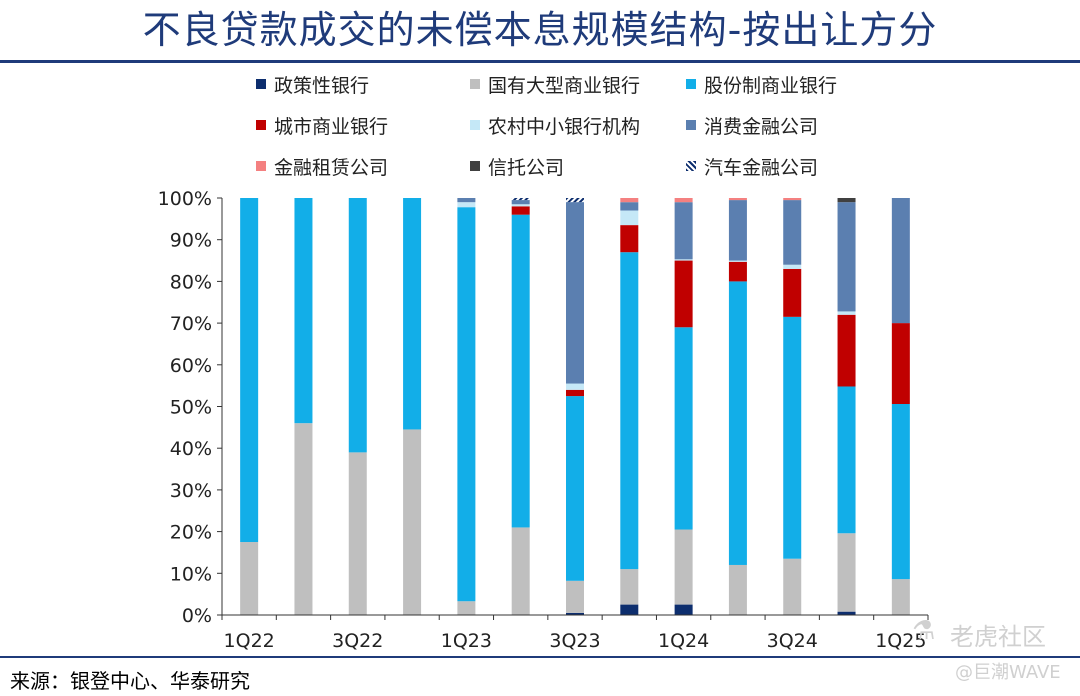 This screenshot has height=696, width=1080. What do you see at coordinates (466, 205) in the screenshot?
I see `bar-segment-rural-bank-1Q23` at bounding box center [466, 205].